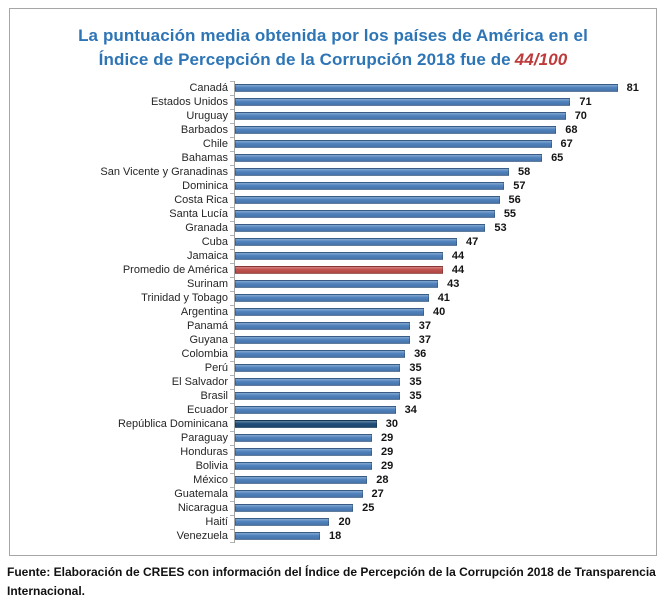 This screenshot has height=600, width=670. I want to click on category-axis-cell: 65, so click(438, 158).